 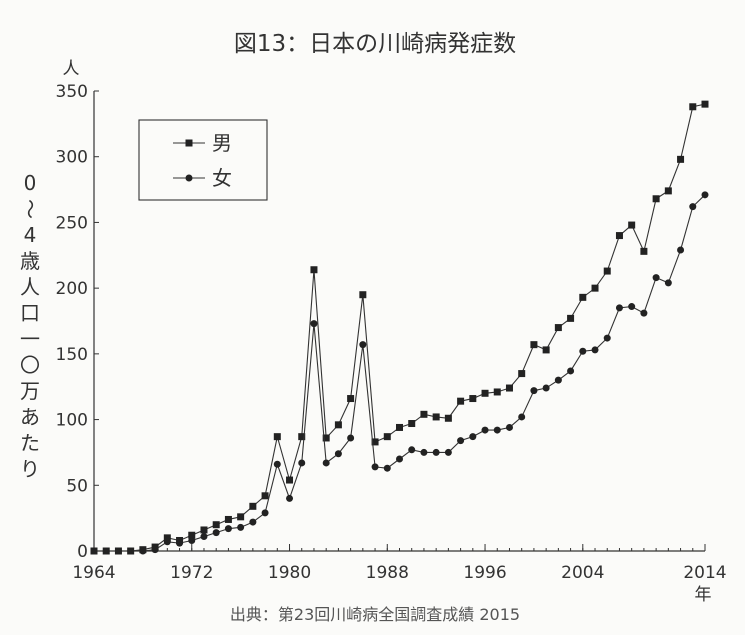 I want to click on y-tick-label: 50, so click(x=77, y=486).